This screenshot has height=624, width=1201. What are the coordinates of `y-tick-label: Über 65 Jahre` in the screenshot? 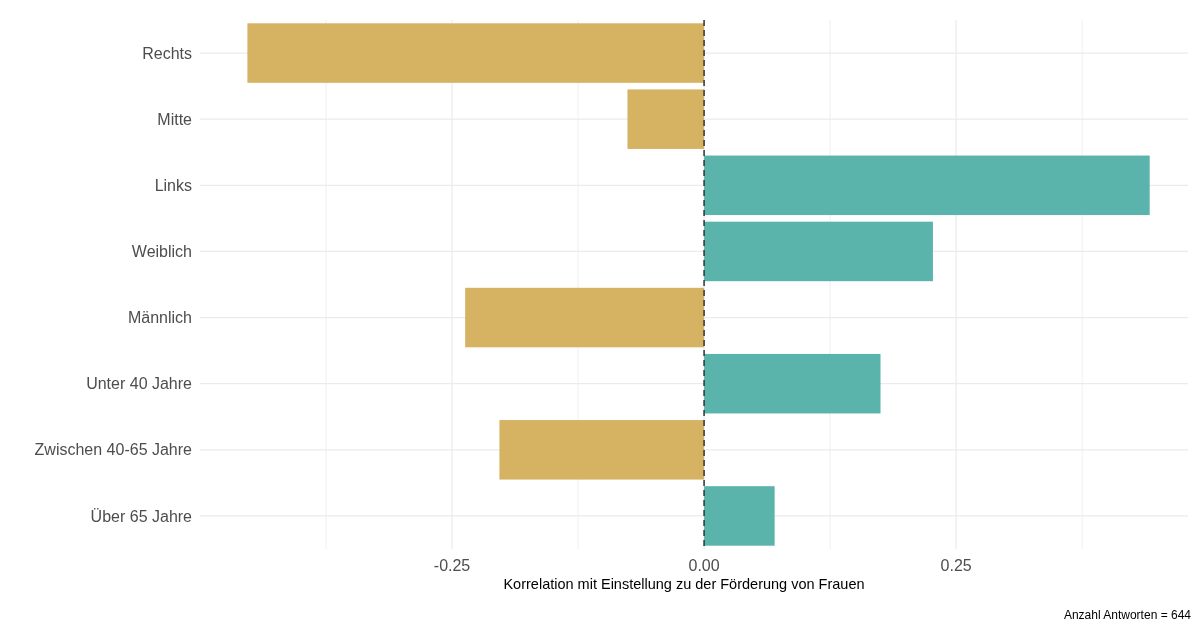 It's located at (141, 516).